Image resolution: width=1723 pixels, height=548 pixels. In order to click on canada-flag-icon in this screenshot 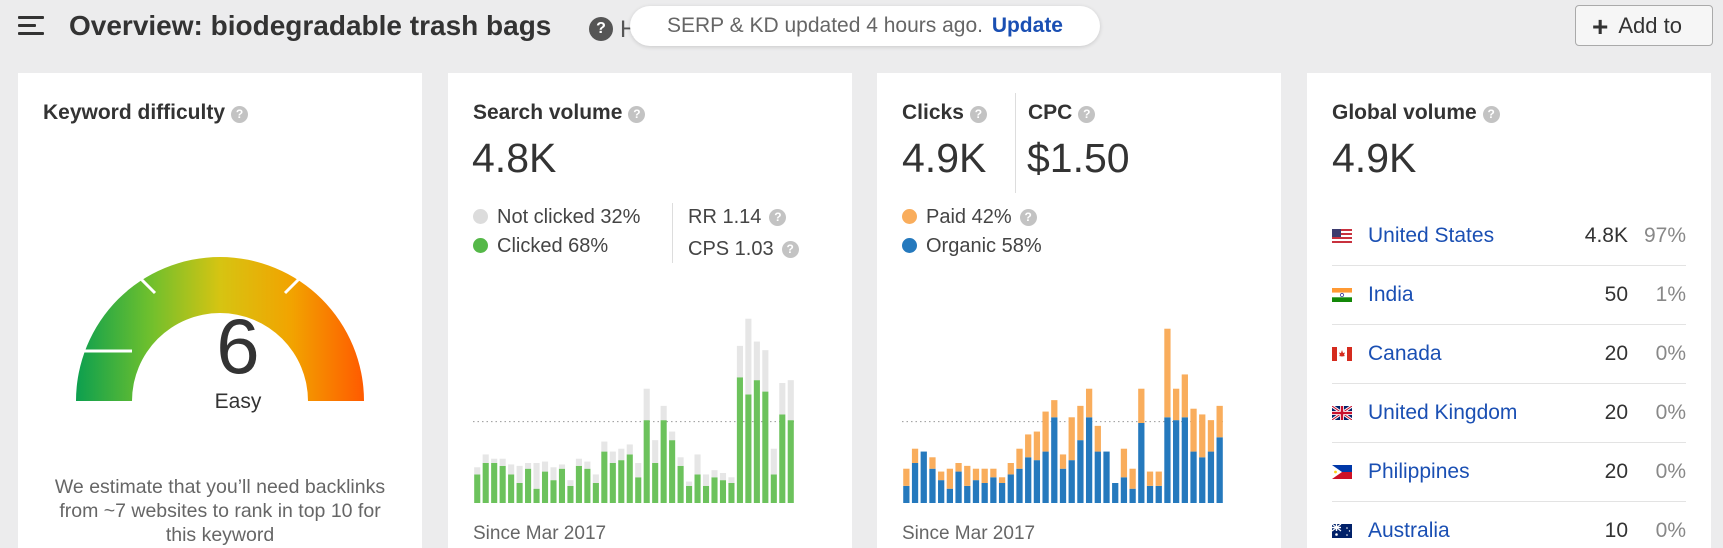, I will do `click(1342, 354)`.